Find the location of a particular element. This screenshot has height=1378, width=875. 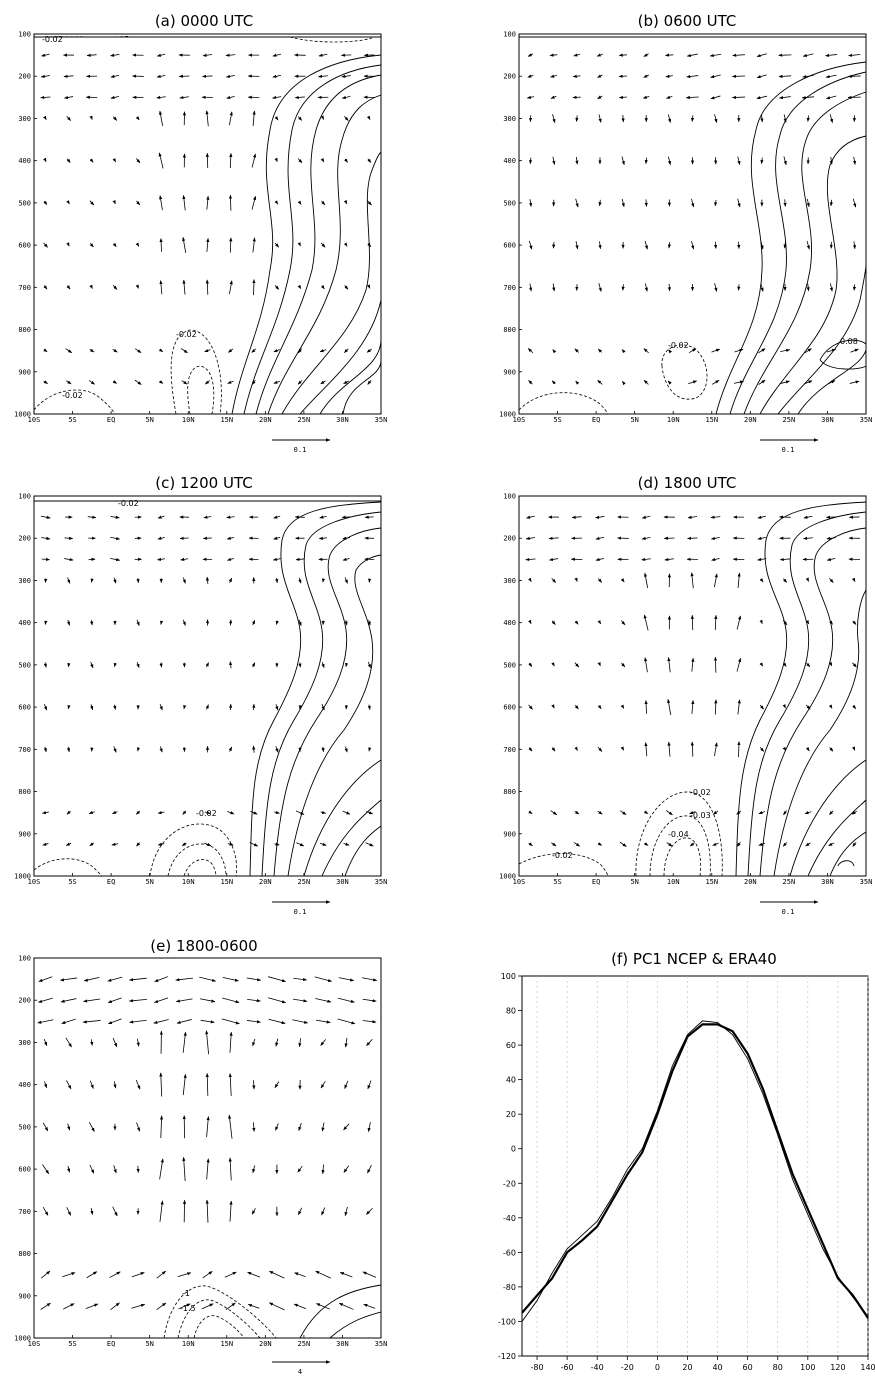

y-tick-label: 800 is located at coordinates (24, 330).